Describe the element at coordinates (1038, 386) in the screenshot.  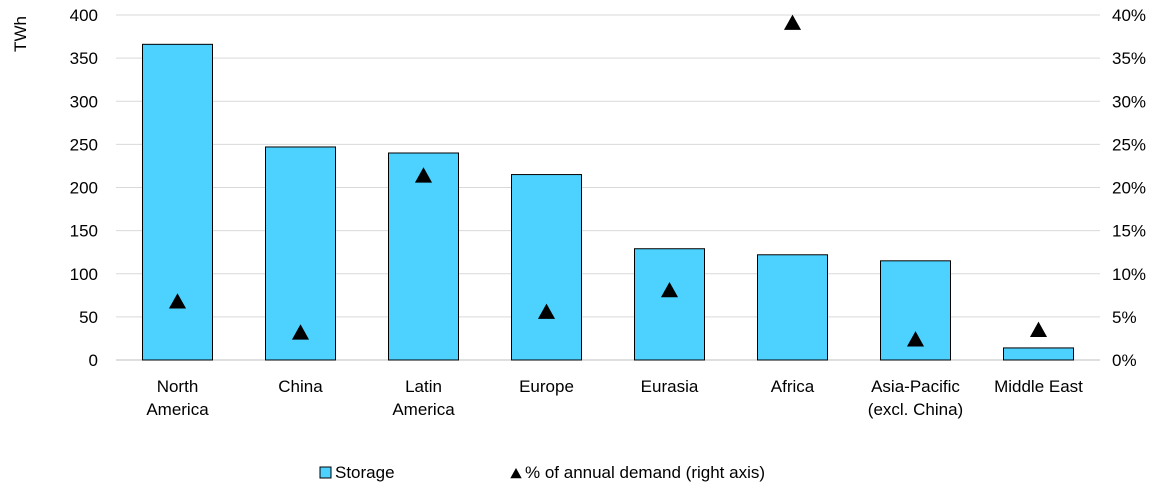
I see `category-label: Middle East` at that location.